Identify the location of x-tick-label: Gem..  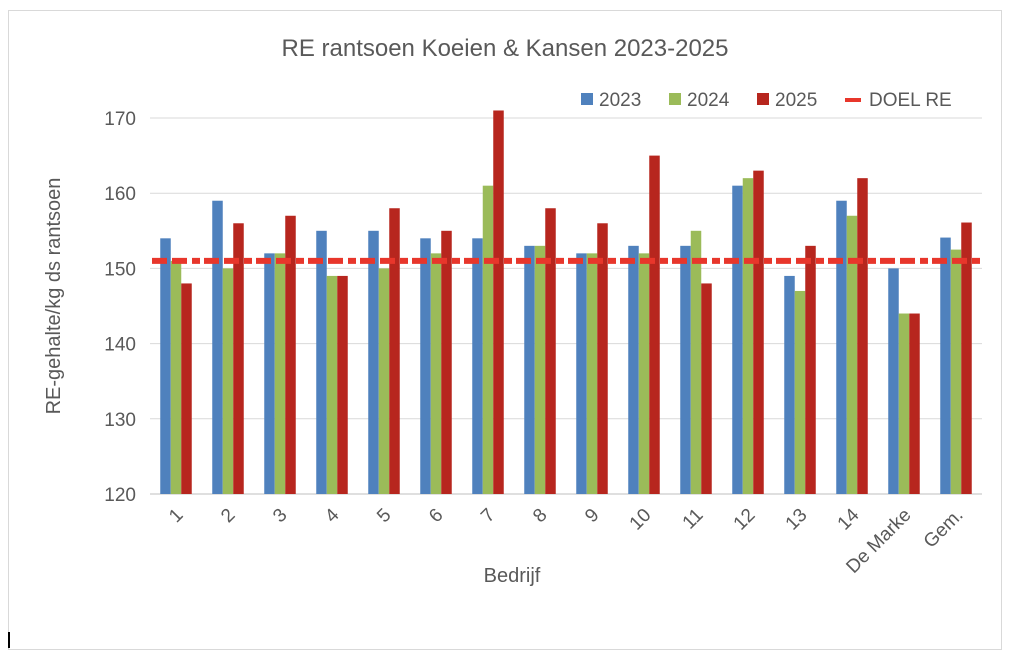
(944, 529).